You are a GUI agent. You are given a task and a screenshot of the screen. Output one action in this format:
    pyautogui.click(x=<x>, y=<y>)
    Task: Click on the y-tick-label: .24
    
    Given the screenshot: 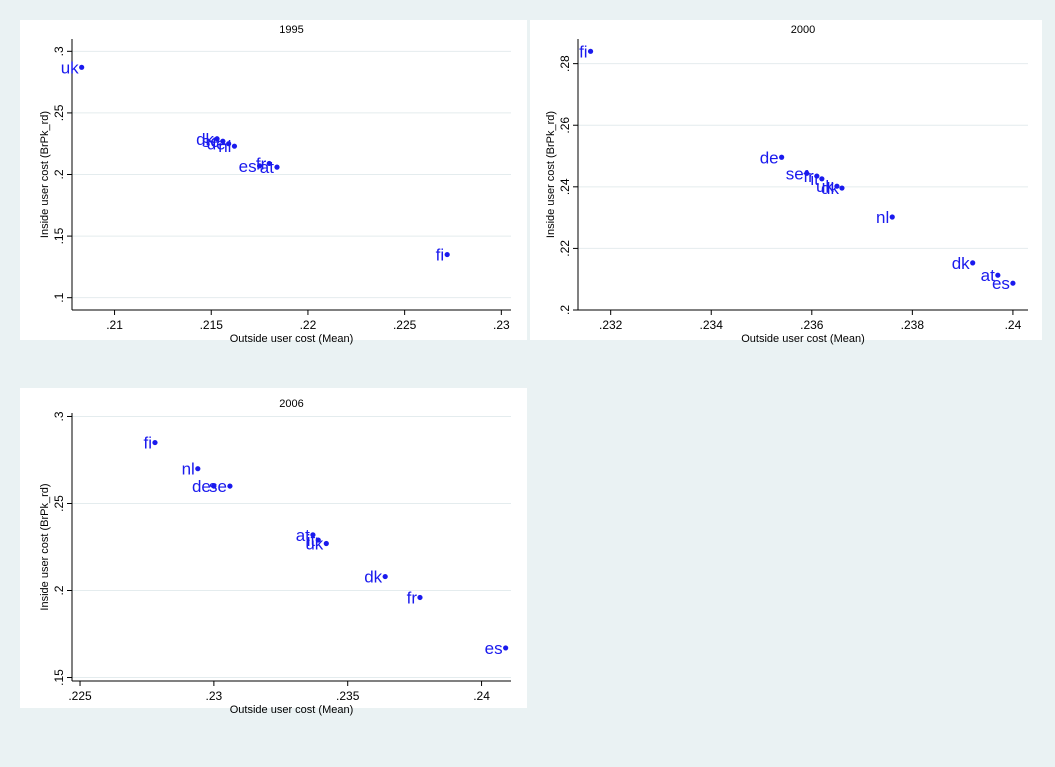 What is the action you would take?
    pyautogui.click(x=565, y=186)
    